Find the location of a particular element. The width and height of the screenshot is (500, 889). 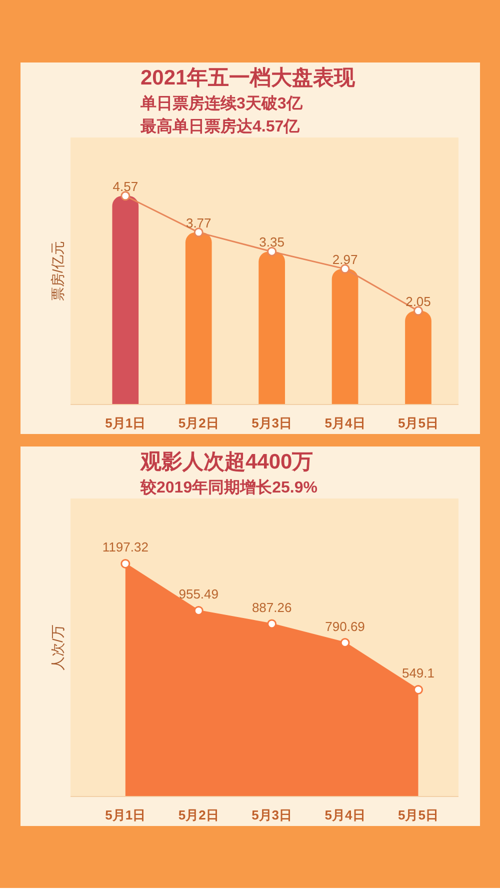

data-label: 1197.32 is located at coordinates (125, 547).